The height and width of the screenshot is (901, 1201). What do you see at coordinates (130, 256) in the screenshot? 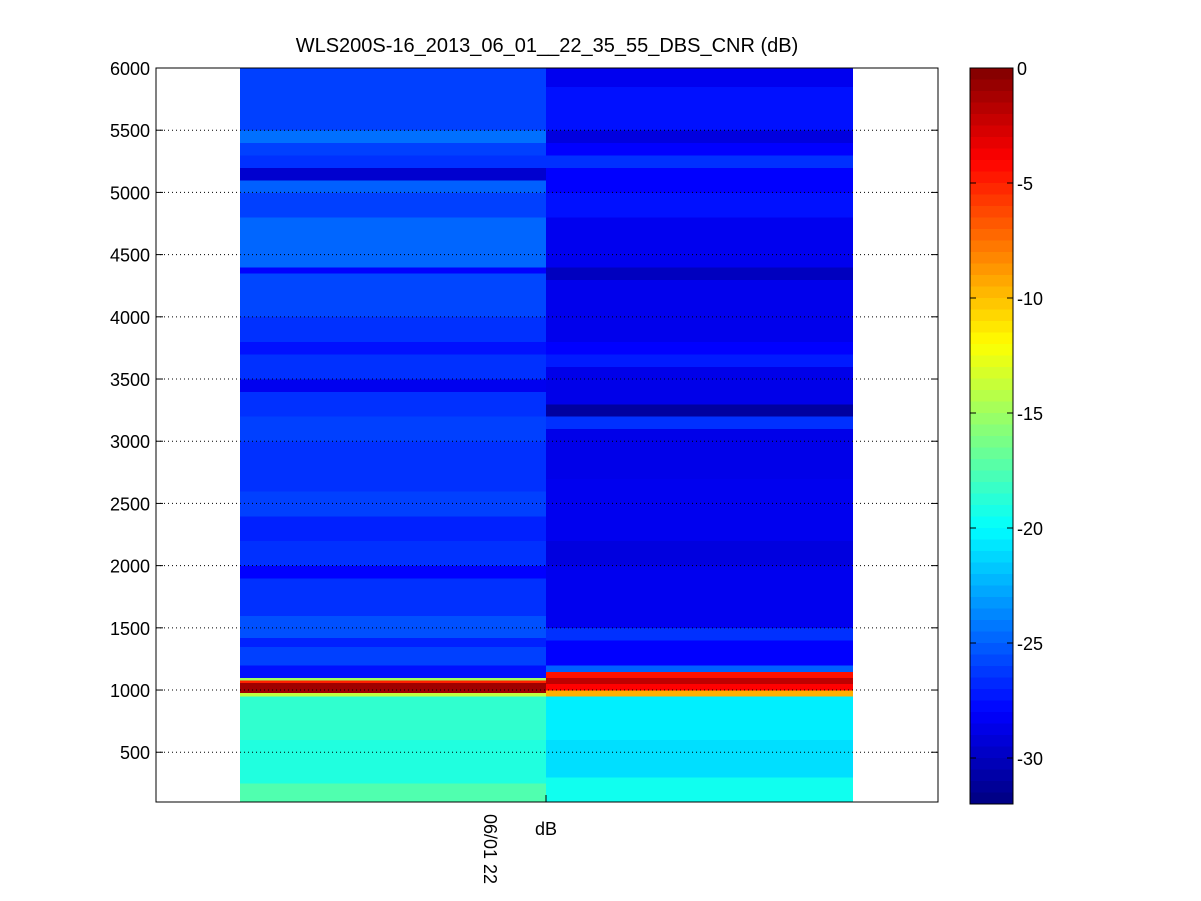
I see `y-tick-label: 4500` at bounding box center [130, 256].